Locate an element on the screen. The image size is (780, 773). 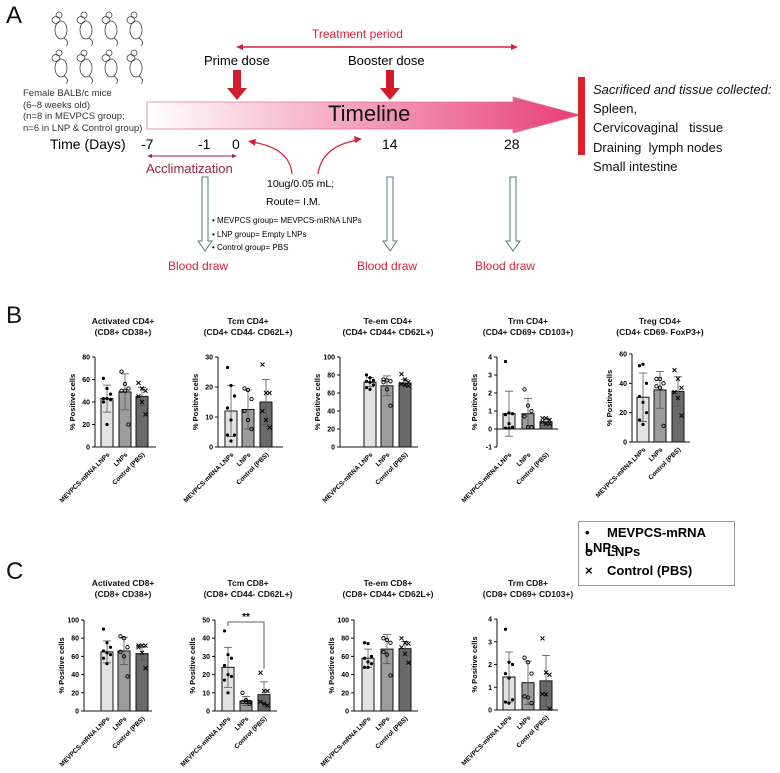
curved-arrow-icon is located at coordinates (272, 158).